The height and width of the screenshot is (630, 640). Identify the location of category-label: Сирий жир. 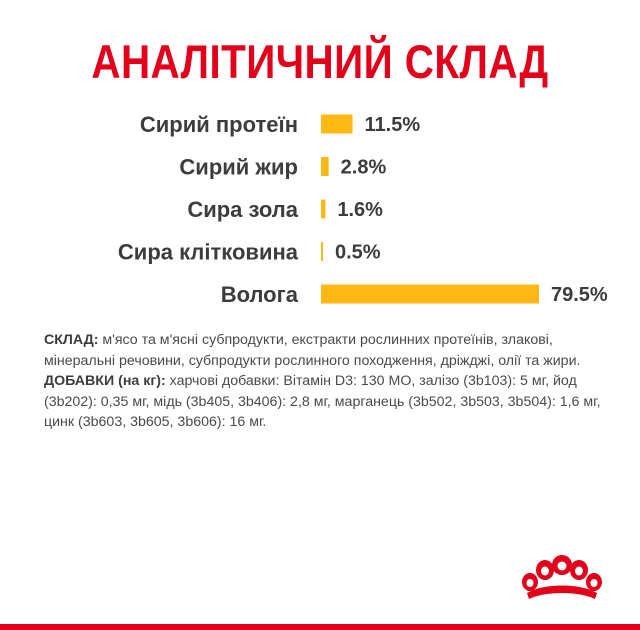
(238, 167).